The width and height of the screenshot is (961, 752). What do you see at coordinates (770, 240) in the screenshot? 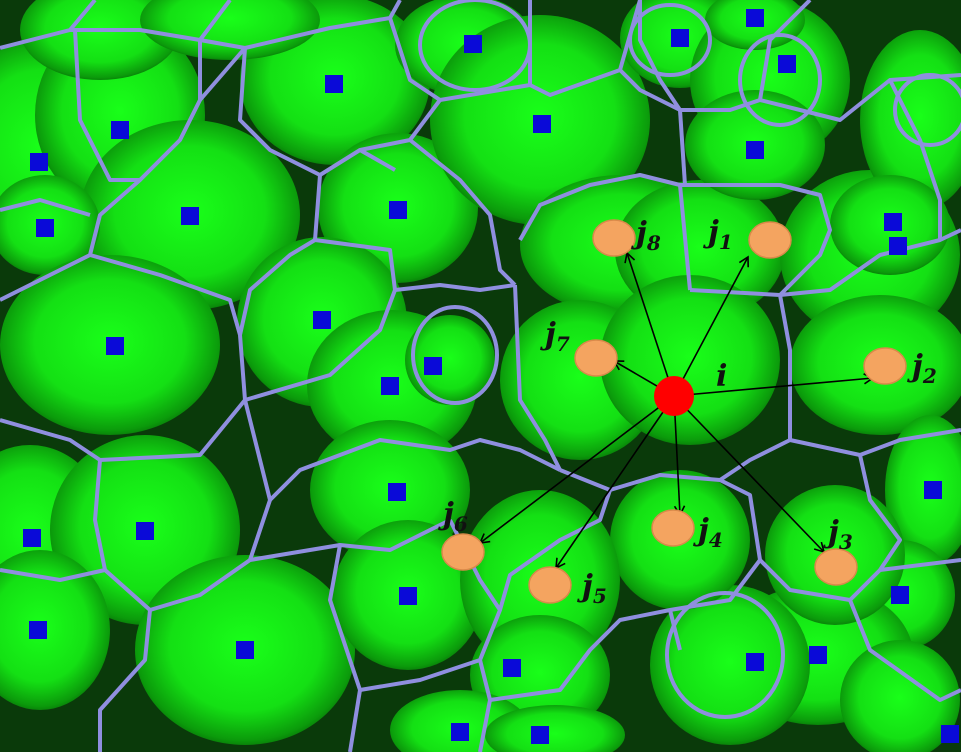
I see `neighbor-particle-j1` at bounding box center [770, 240].